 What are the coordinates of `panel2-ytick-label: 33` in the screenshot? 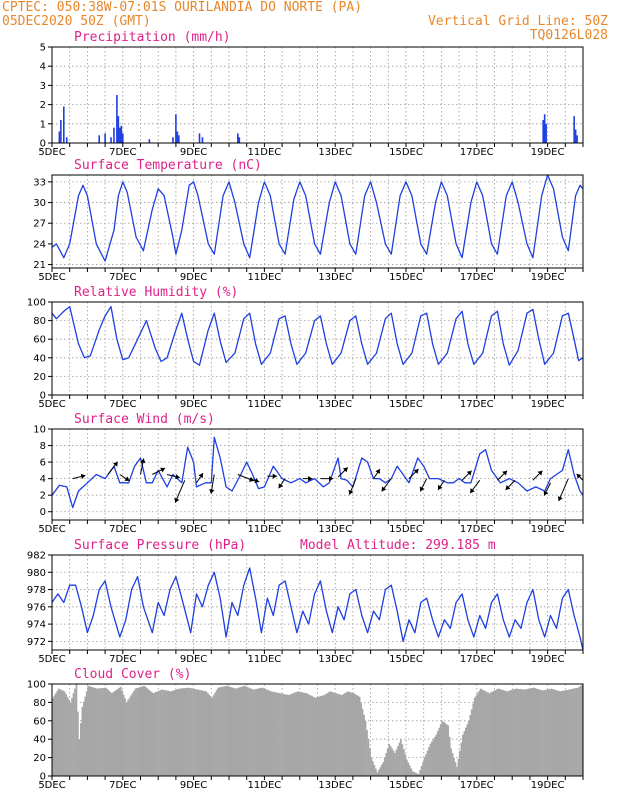 It's located at (39, 182).